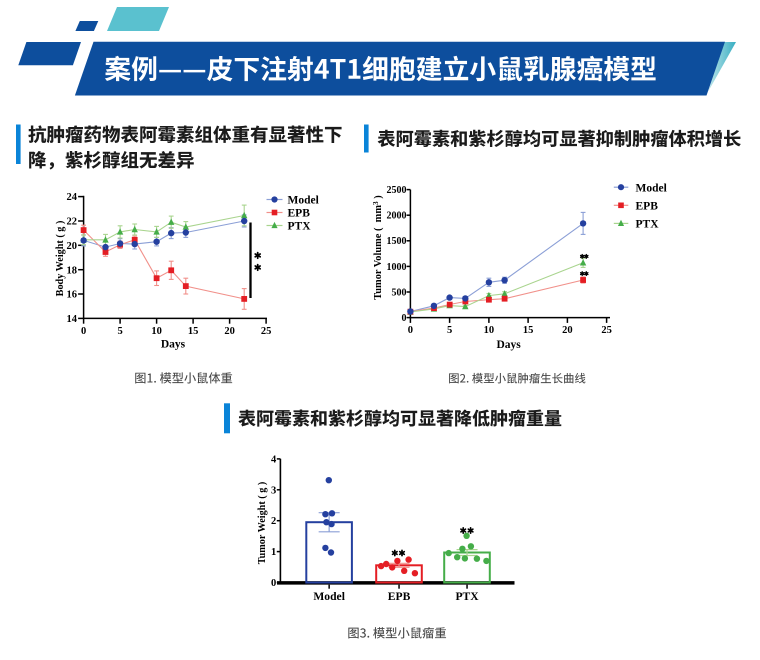  Describe the element at coordinates (397, 241) in the screenshot. I see `svg-text: 1500` at that location.